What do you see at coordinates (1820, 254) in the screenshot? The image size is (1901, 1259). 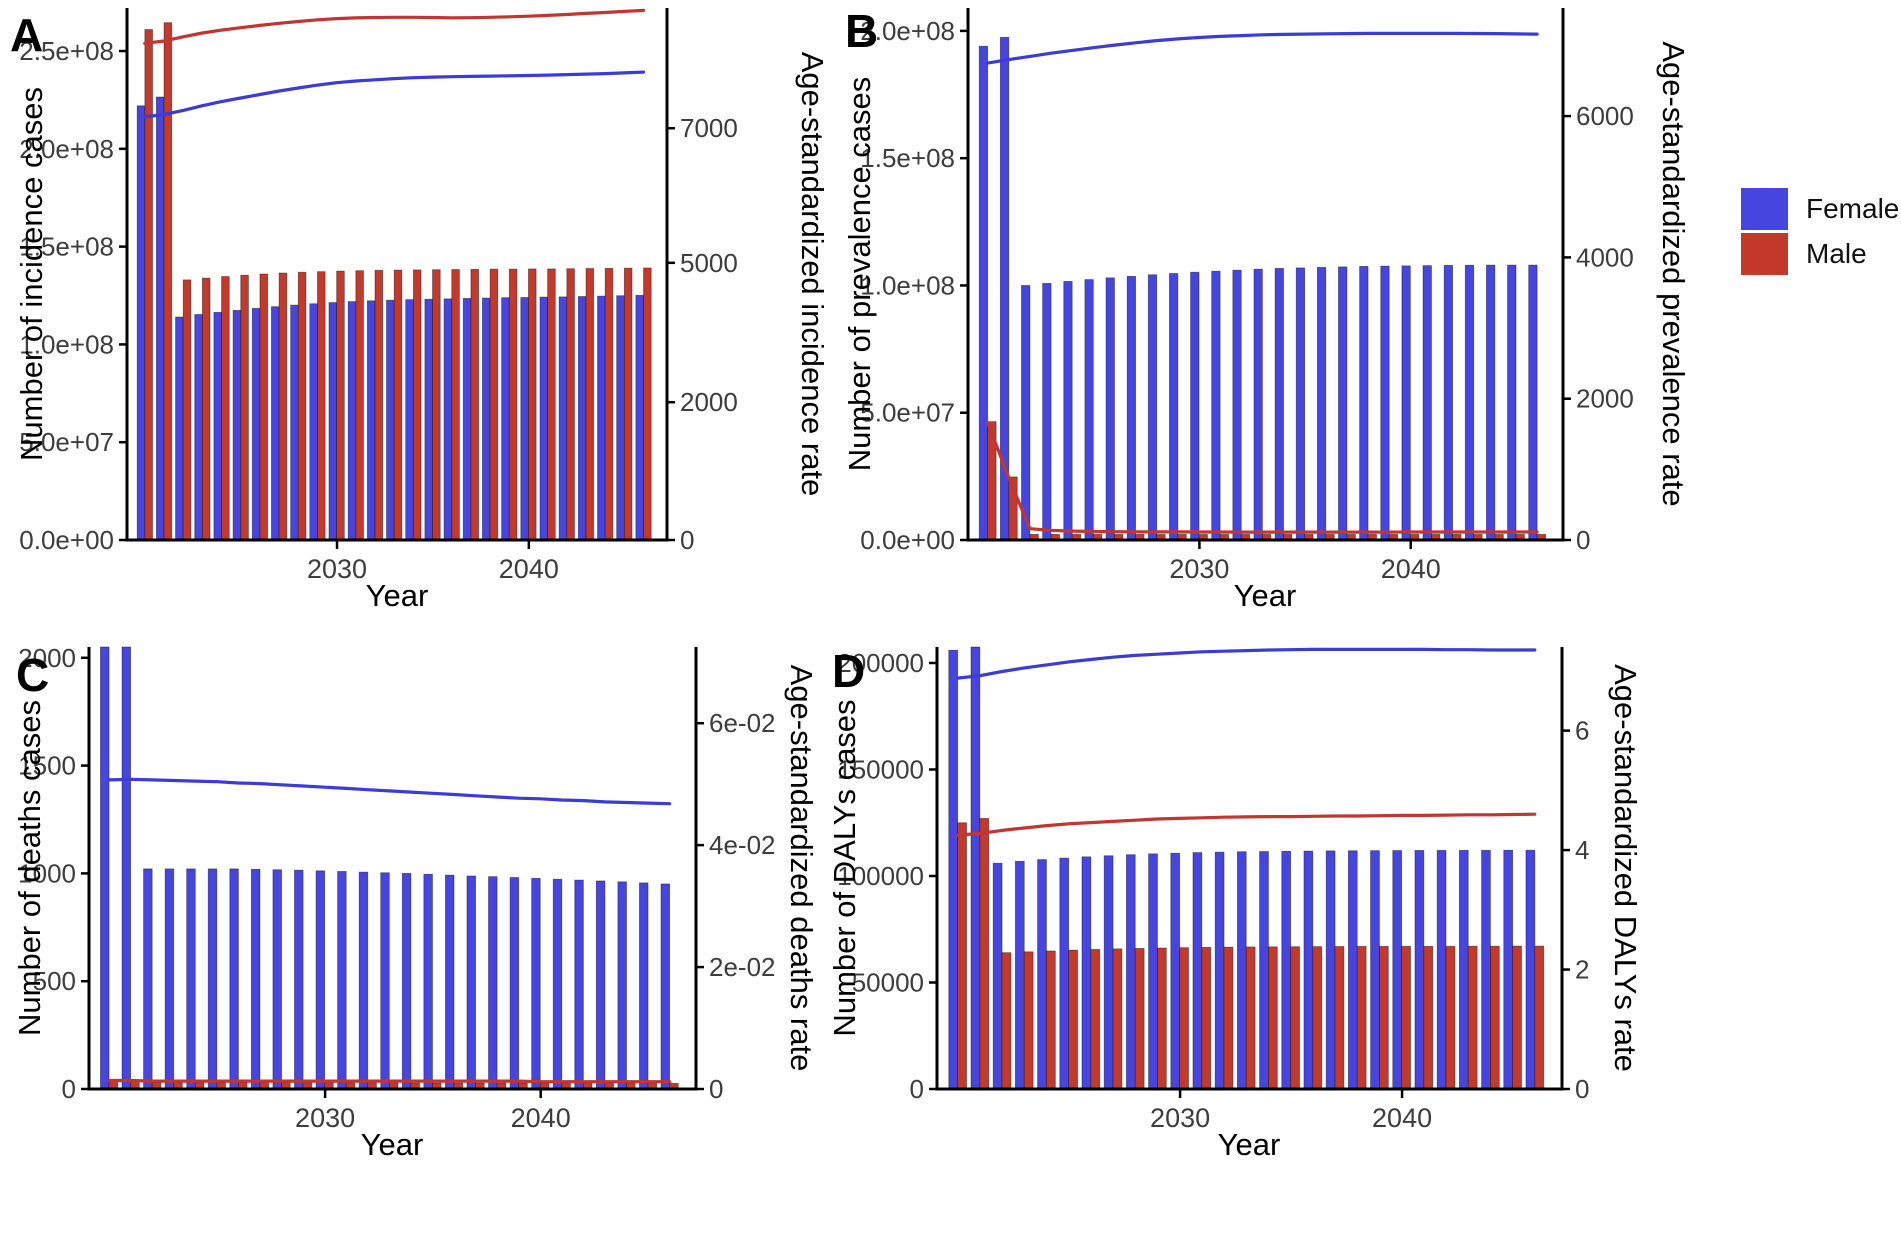 I see `legend-item-male: Male` at bounding box center [1820, 254].